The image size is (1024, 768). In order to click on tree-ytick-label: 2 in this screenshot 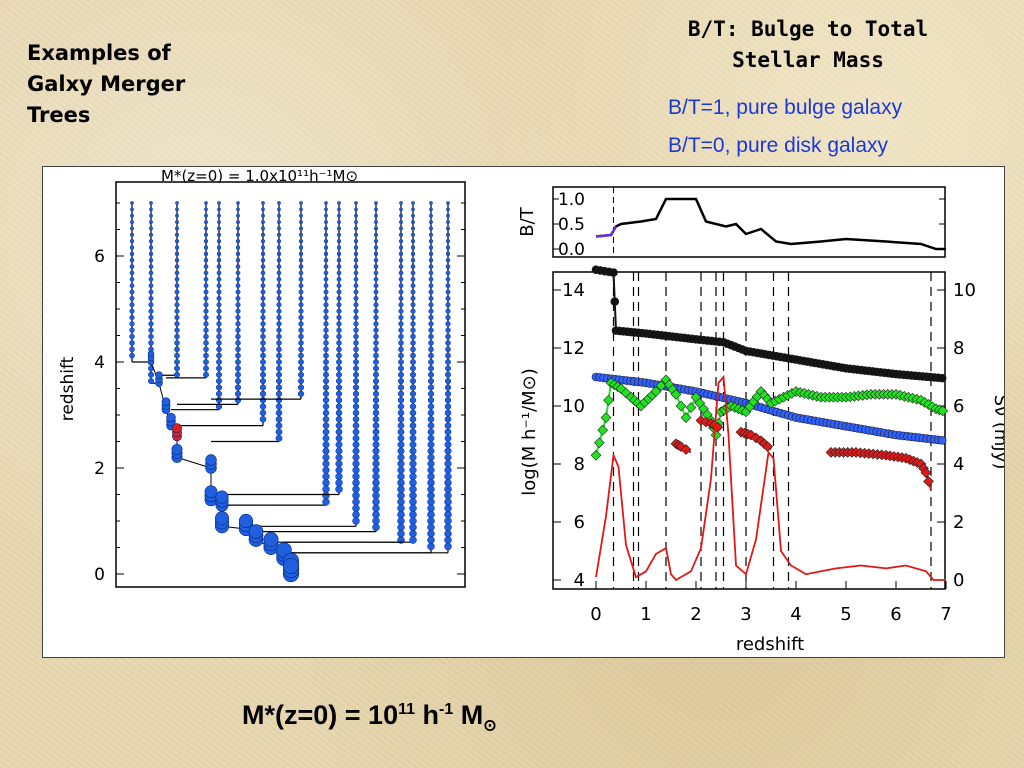, I will do `click(99, 469)`.